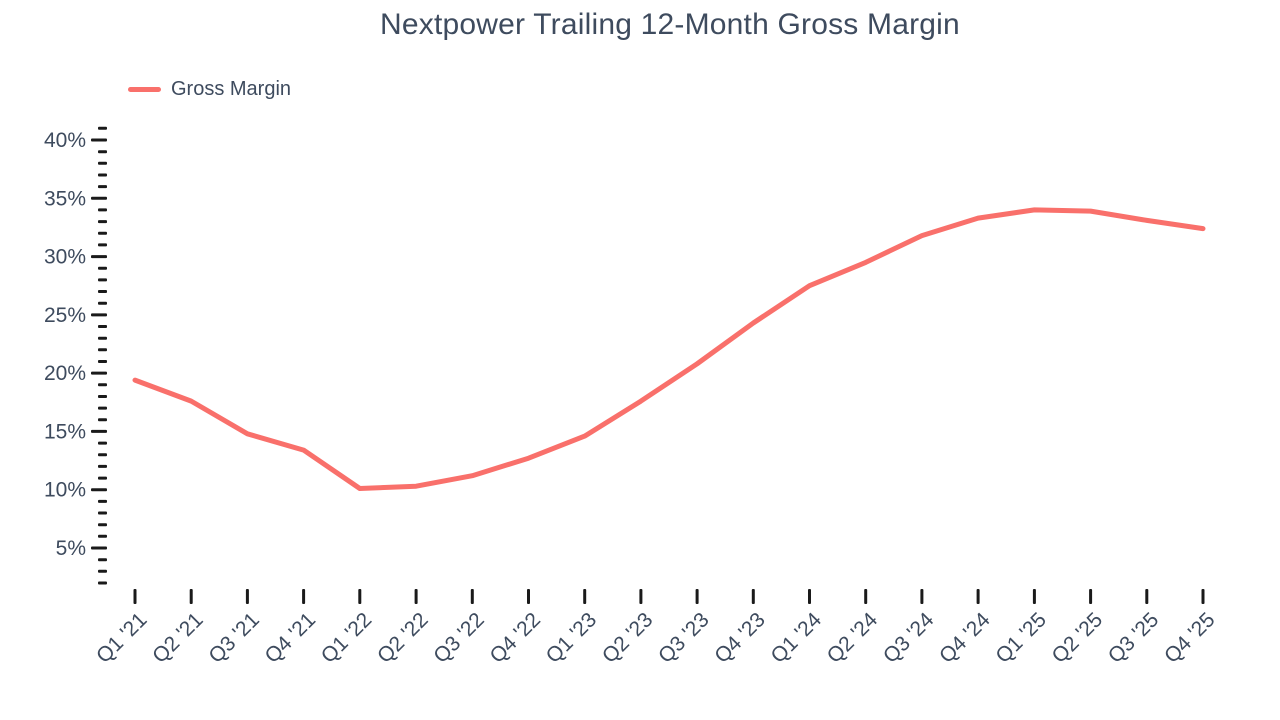 The image size is (1280, 720). I want to click on y-axis-label: 25%, so click(65, 315).